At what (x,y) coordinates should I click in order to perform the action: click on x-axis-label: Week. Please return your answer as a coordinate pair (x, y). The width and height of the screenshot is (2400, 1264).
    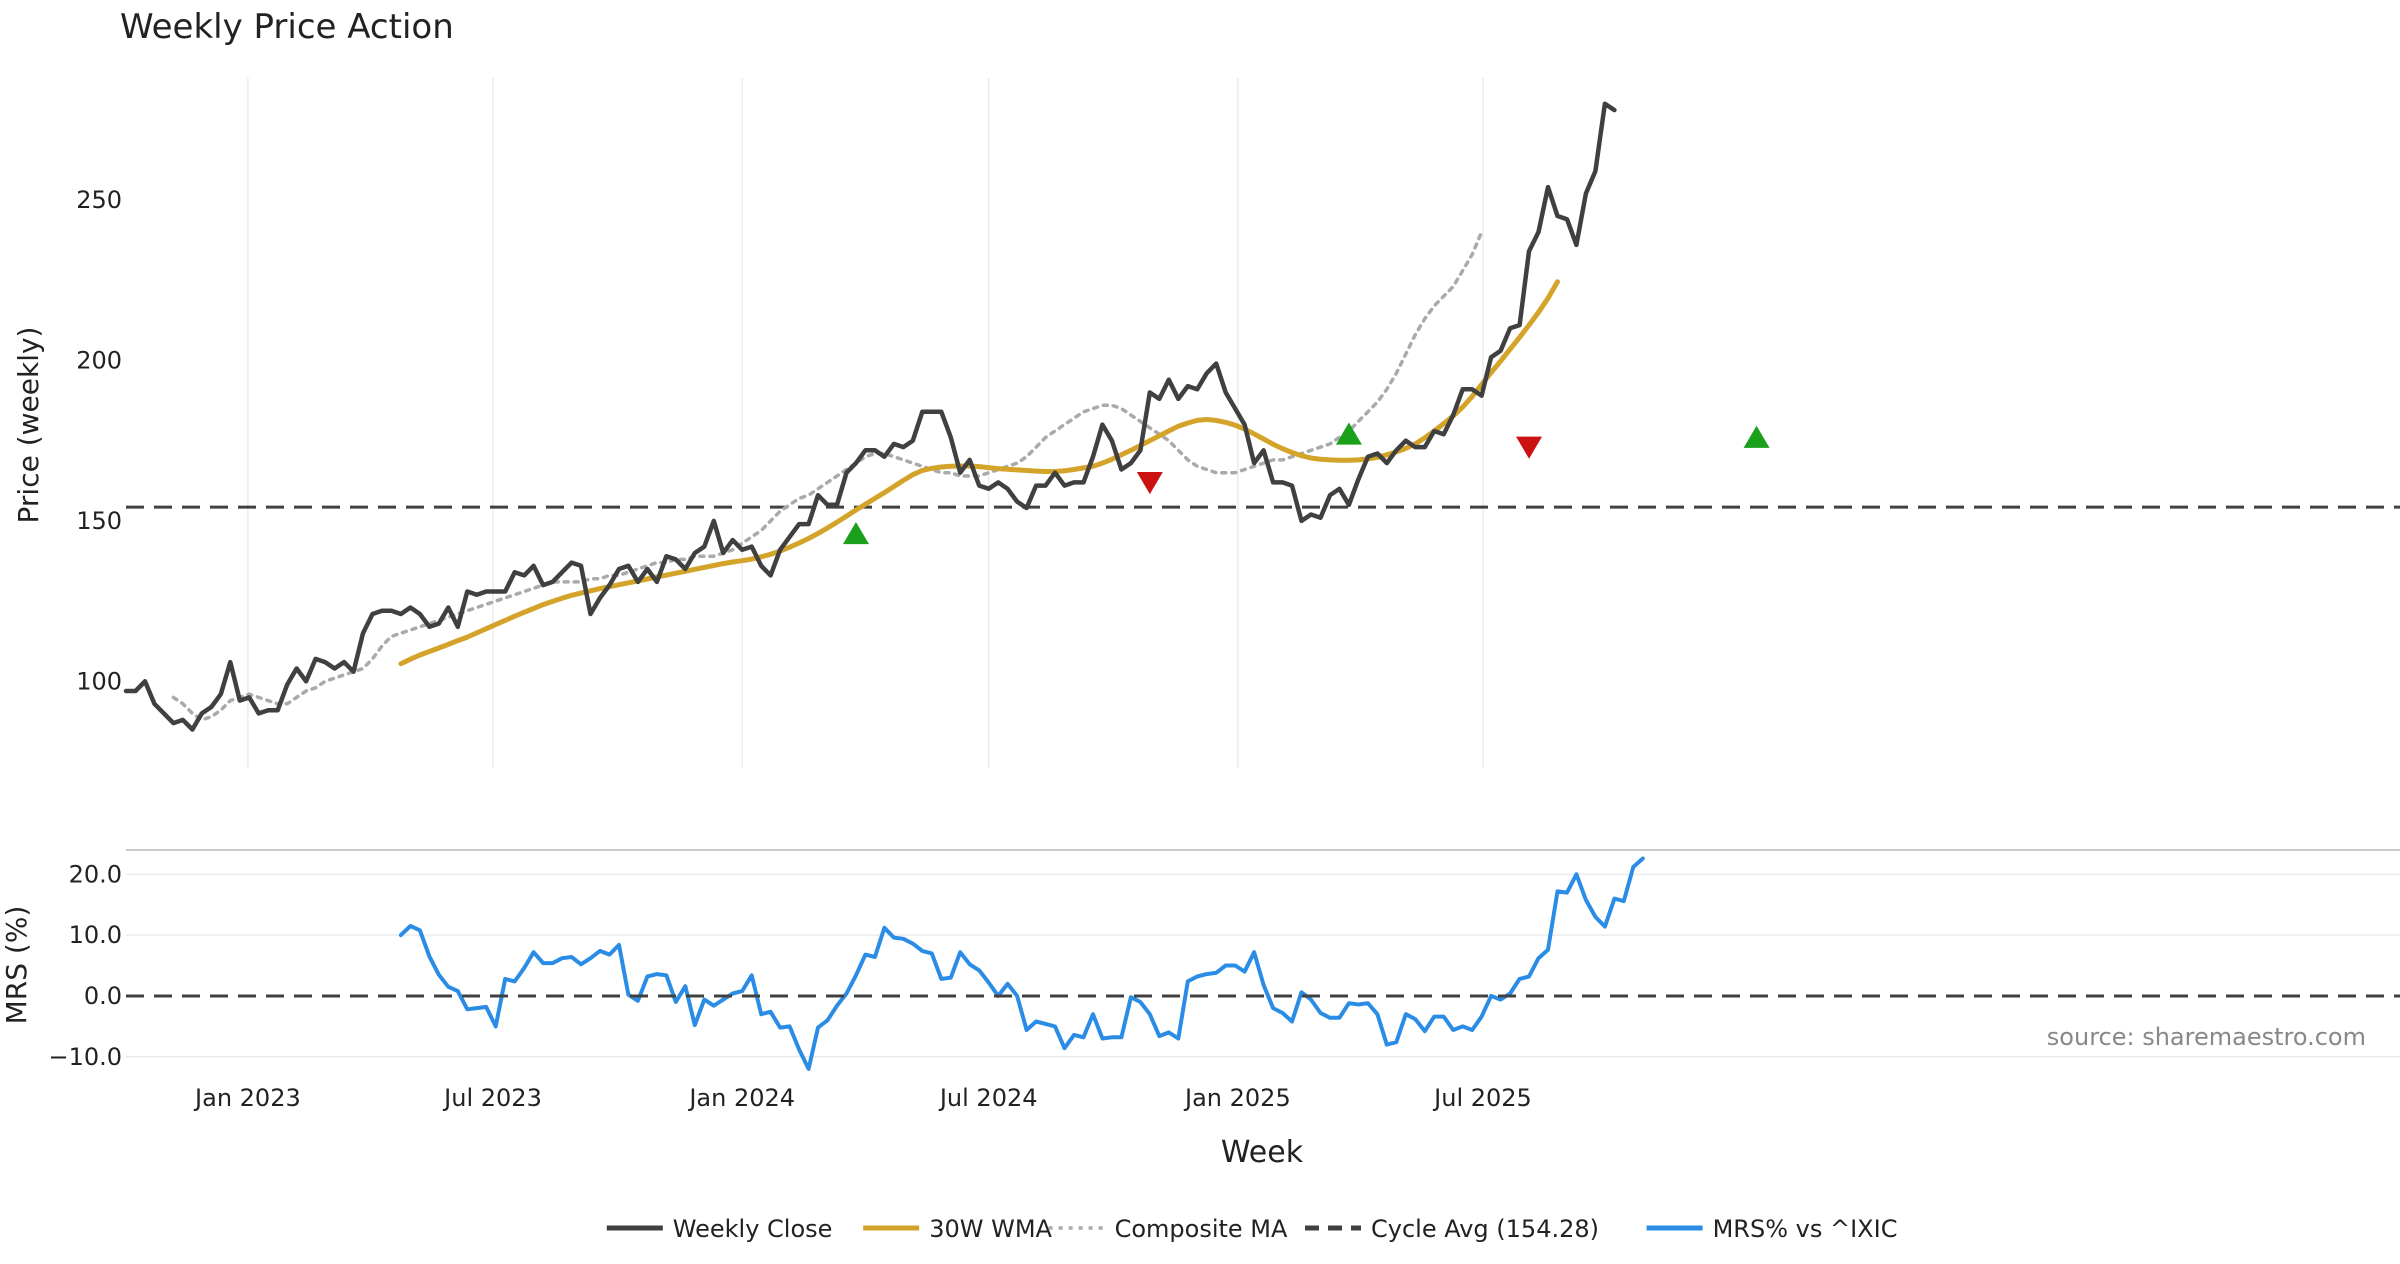
    Looking at the image, I should click on (1262, 1152).